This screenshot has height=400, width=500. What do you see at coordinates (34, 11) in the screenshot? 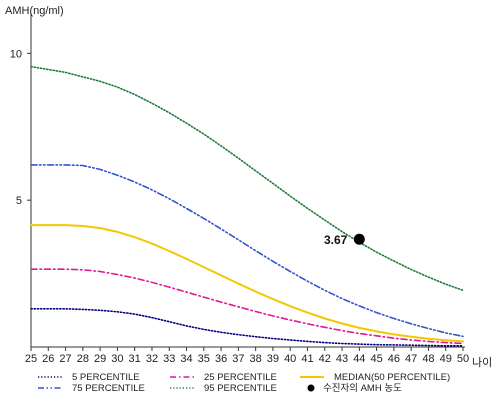
I see `y-axis-title: AMH(ng/ml)` at bounding box center [34, 11].